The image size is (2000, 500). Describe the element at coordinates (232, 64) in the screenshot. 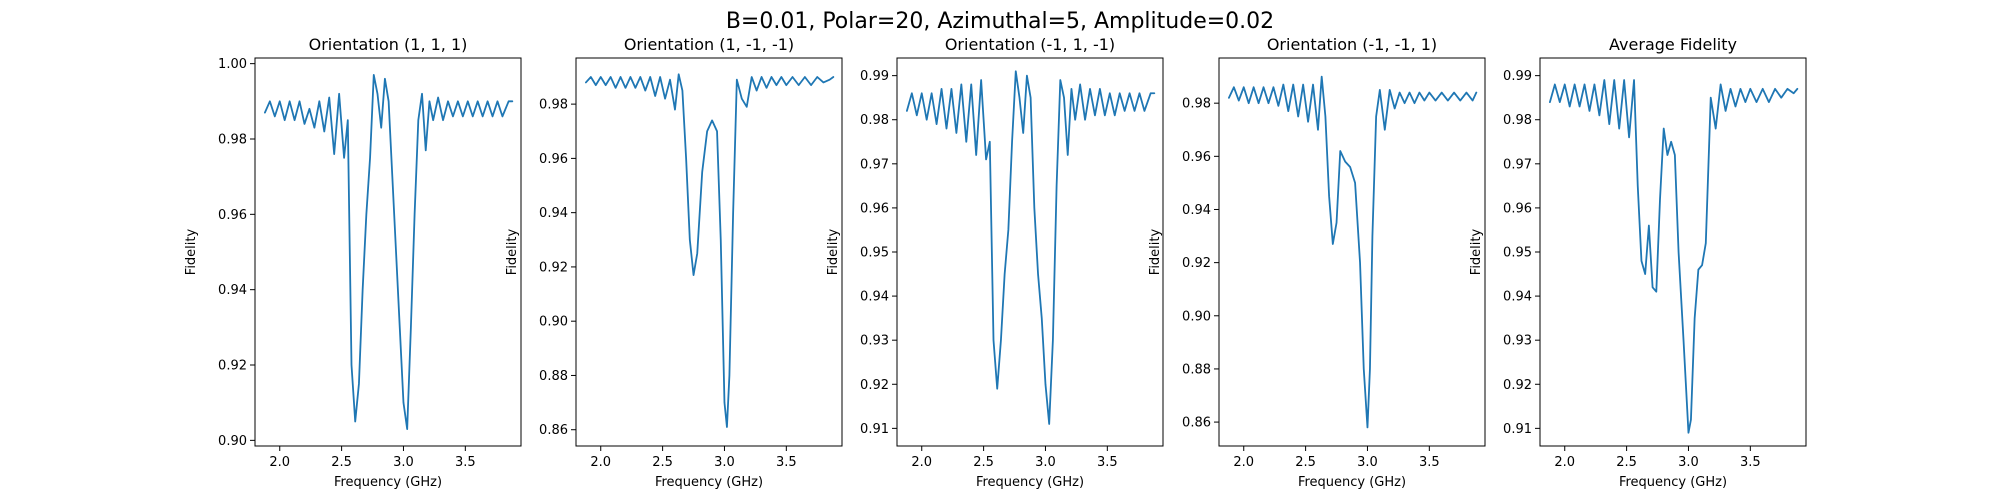

I see `y-tick-label: 1.00` at that location.